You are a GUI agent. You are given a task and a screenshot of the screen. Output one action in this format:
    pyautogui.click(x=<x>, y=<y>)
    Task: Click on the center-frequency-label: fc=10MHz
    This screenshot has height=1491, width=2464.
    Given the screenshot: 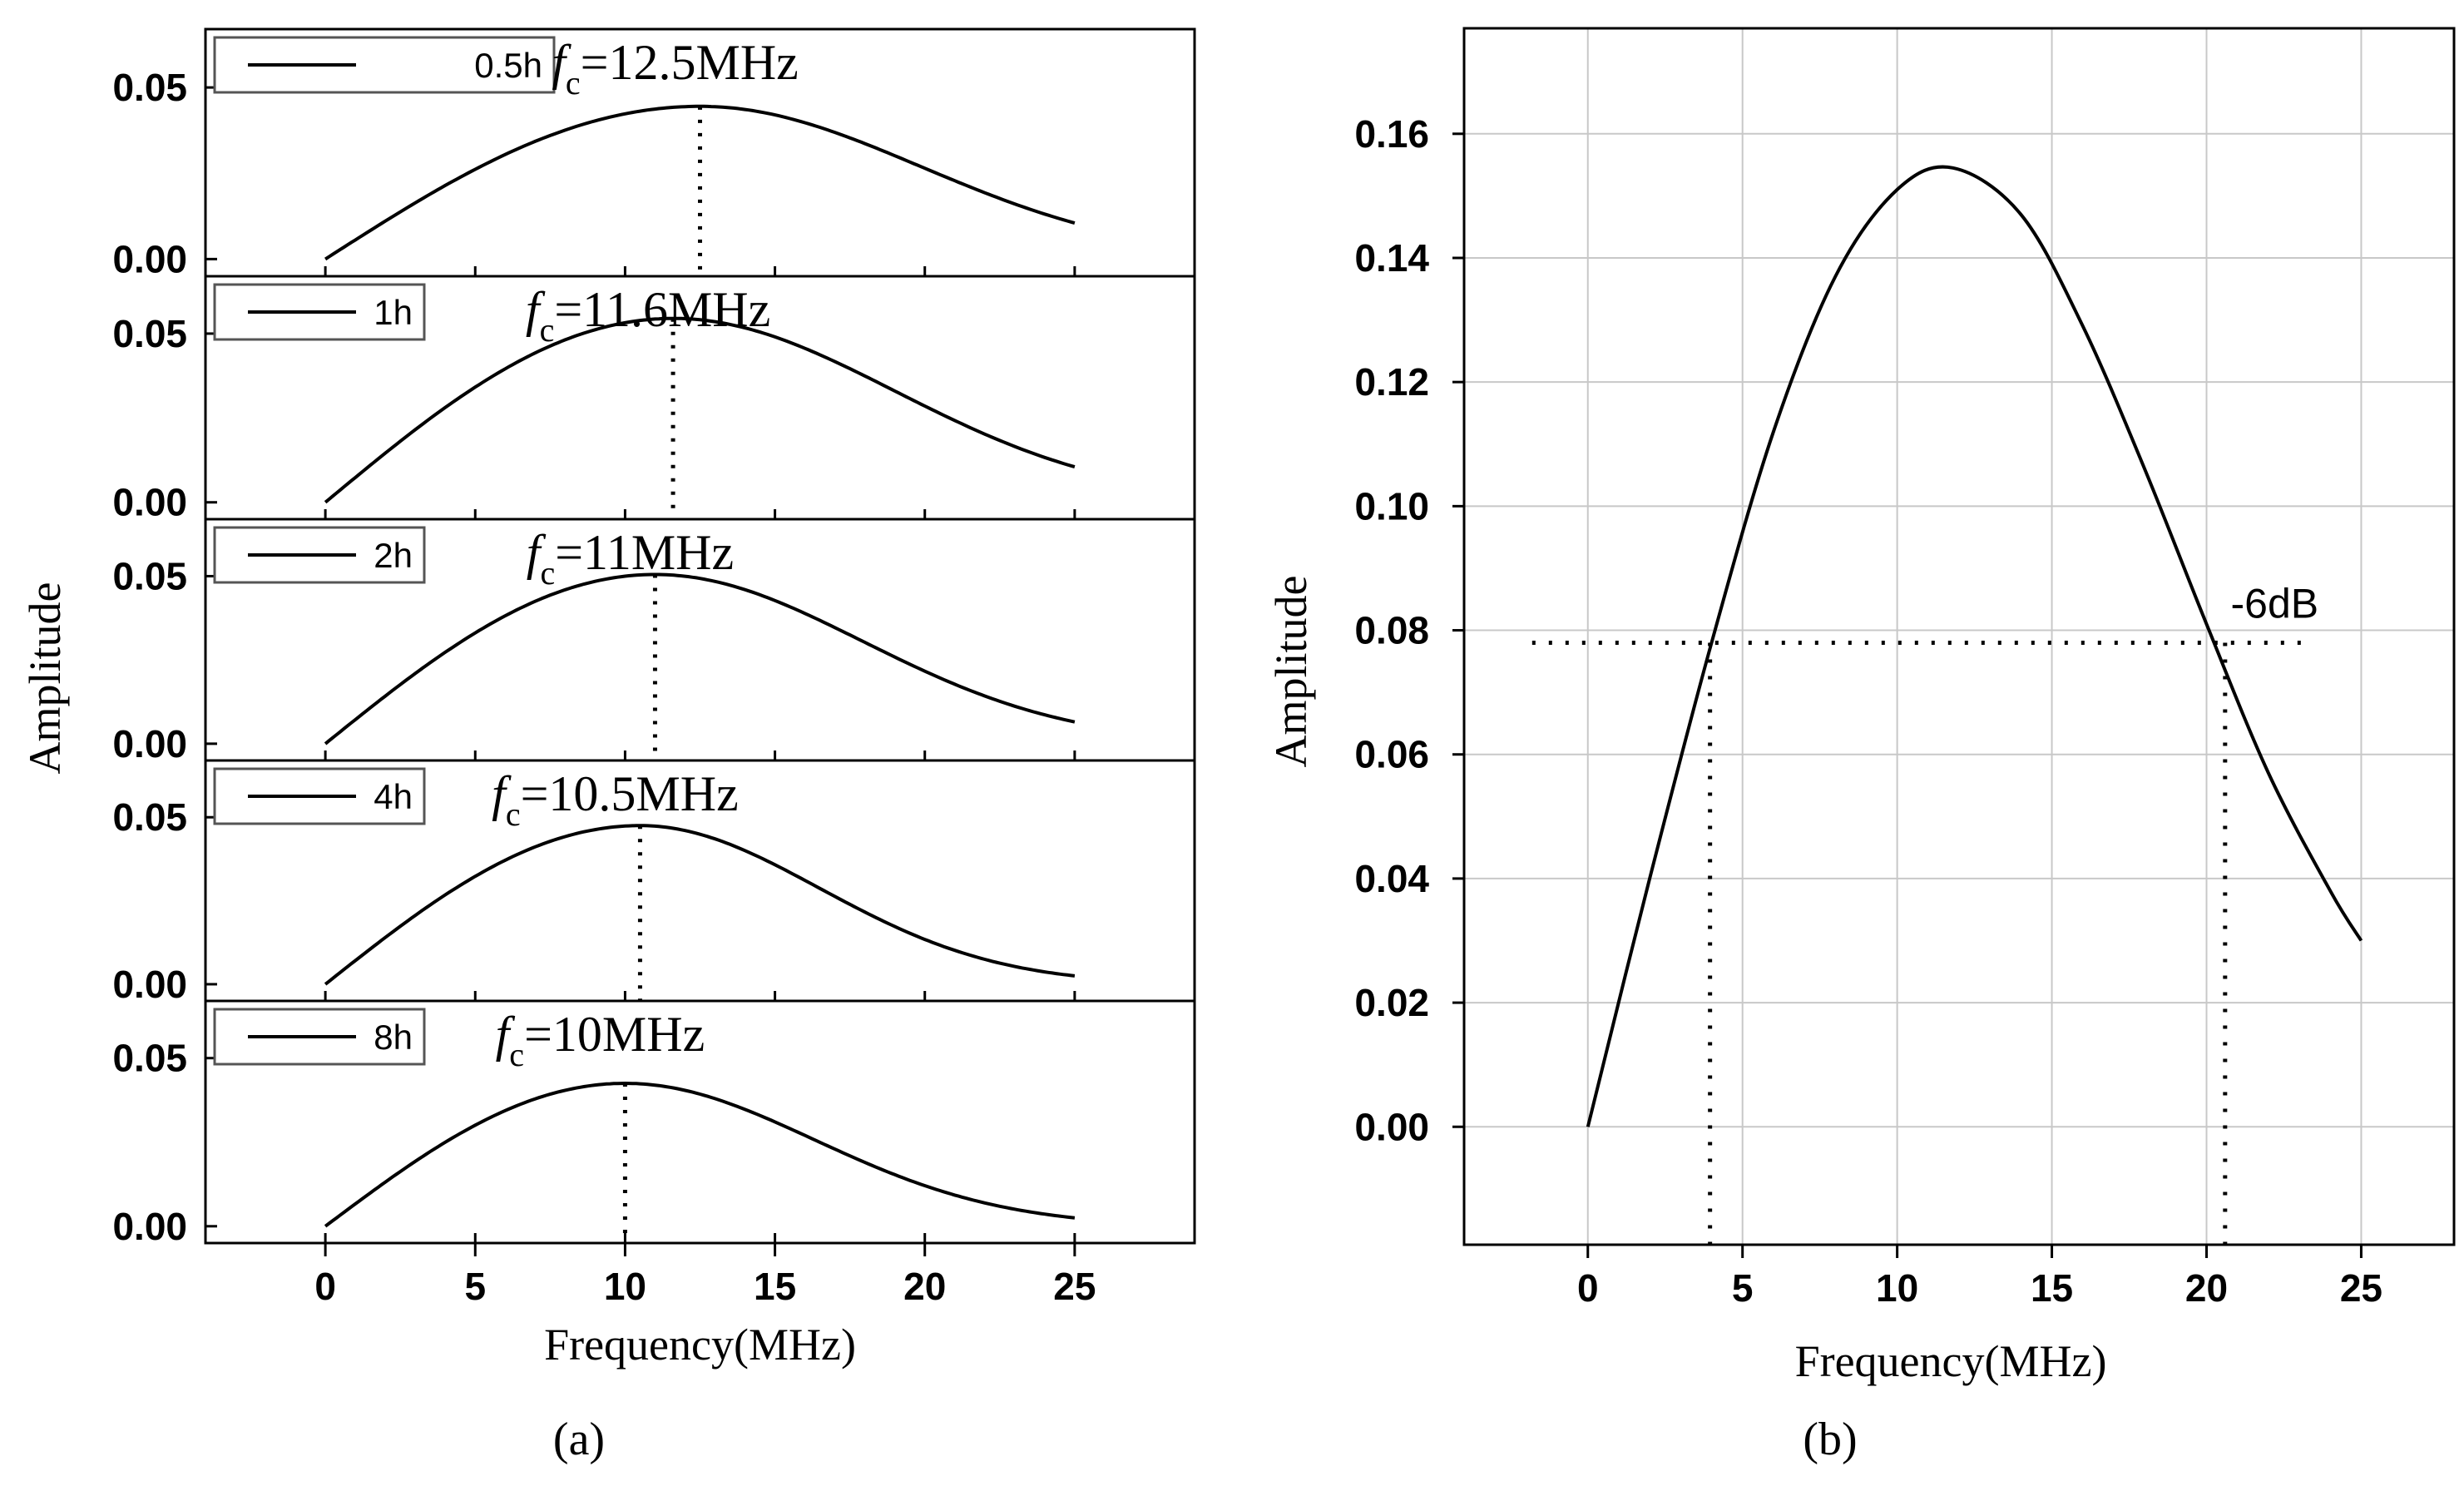 What is the action you would take?
    pyautogui.click(x=600, y=1040)
    